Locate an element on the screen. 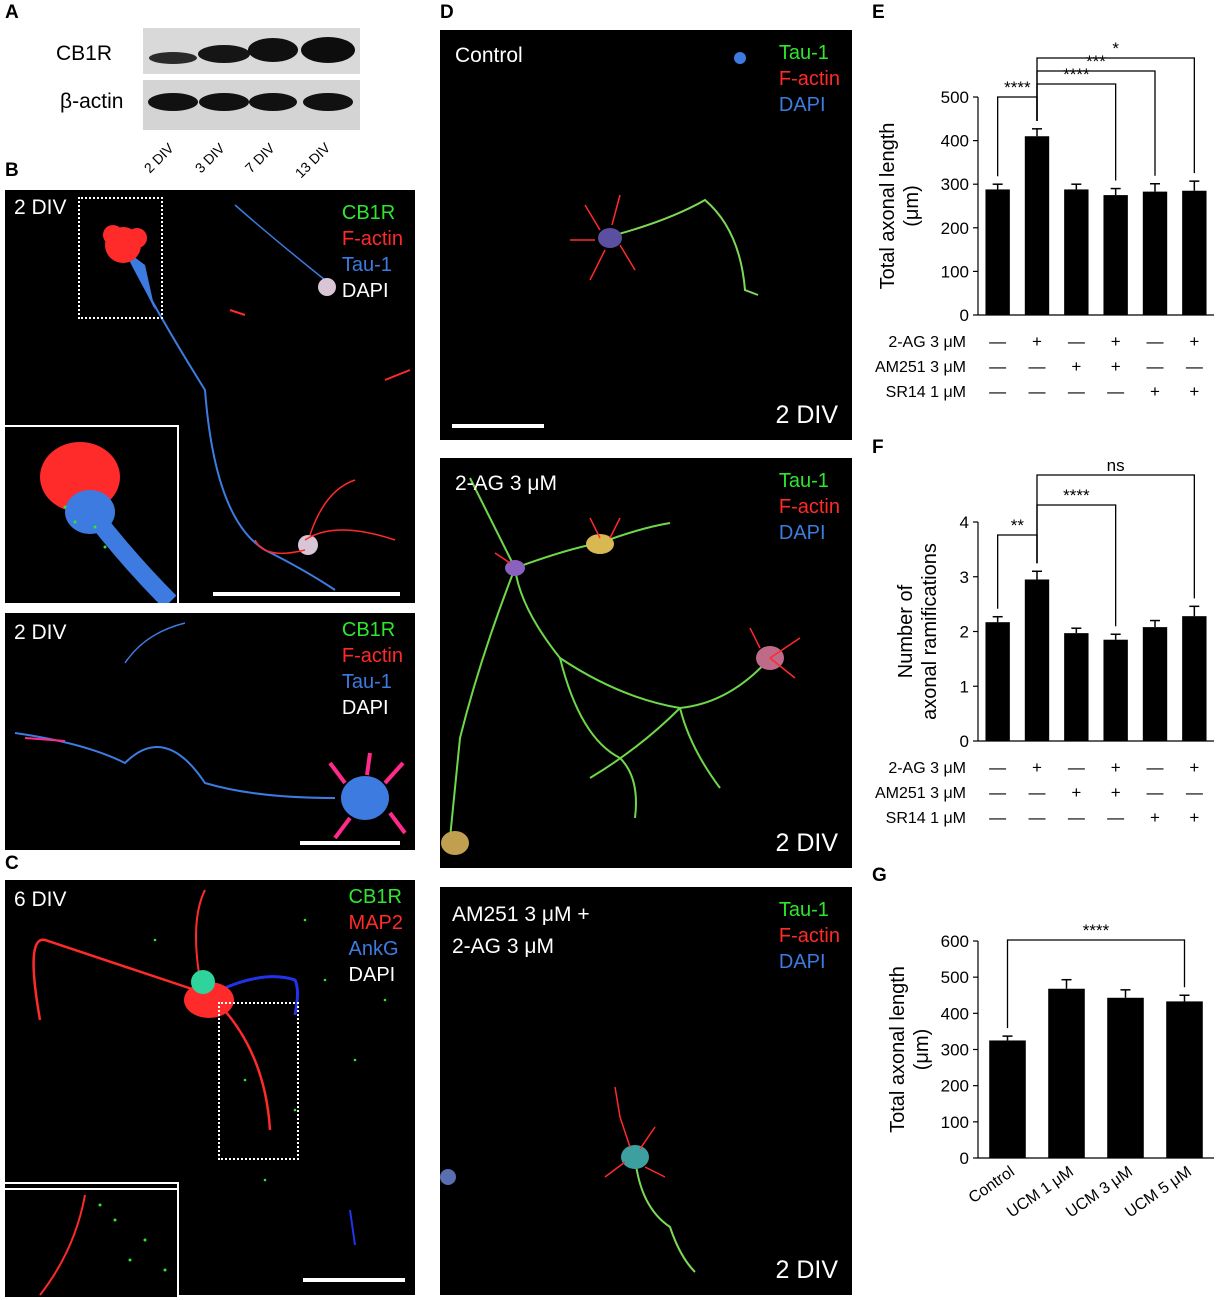 The height and width of the screenshot is (1300, 1225). zoom-inset-bottom is located at coordinates (91, 1243).